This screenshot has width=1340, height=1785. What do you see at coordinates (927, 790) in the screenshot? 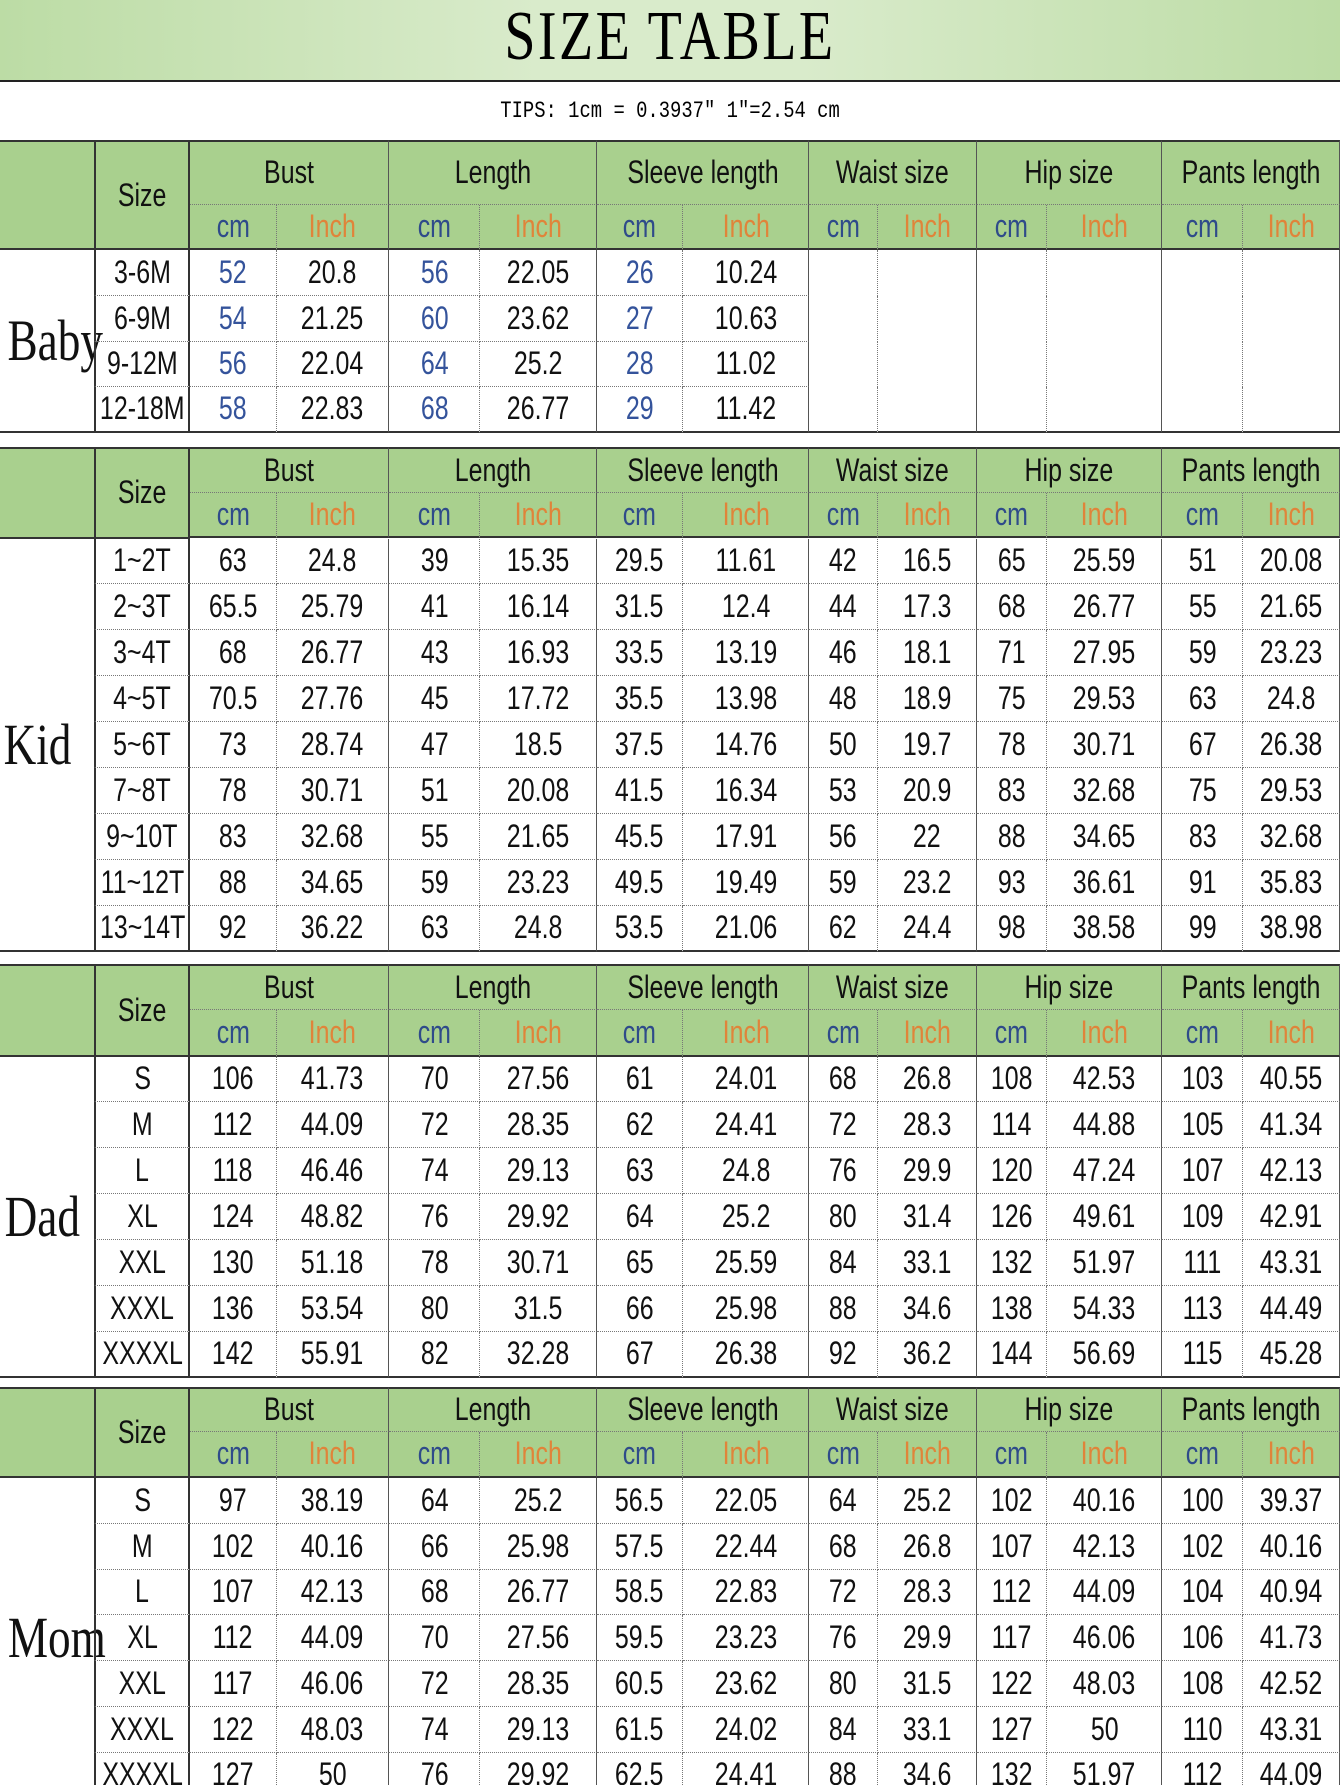
I see `value-cell-text: 20.9` at bounding box center [927, 790].